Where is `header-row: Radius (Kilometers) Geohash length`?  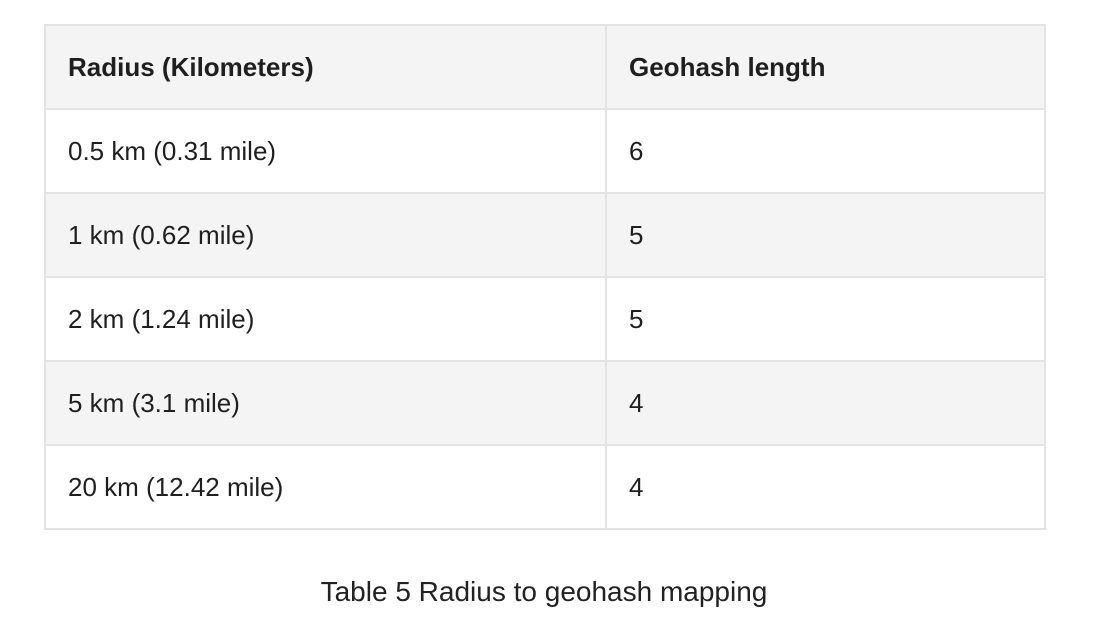
header-row: Radius (Kilometers) Geohash length is located at coordinates (545, 67).